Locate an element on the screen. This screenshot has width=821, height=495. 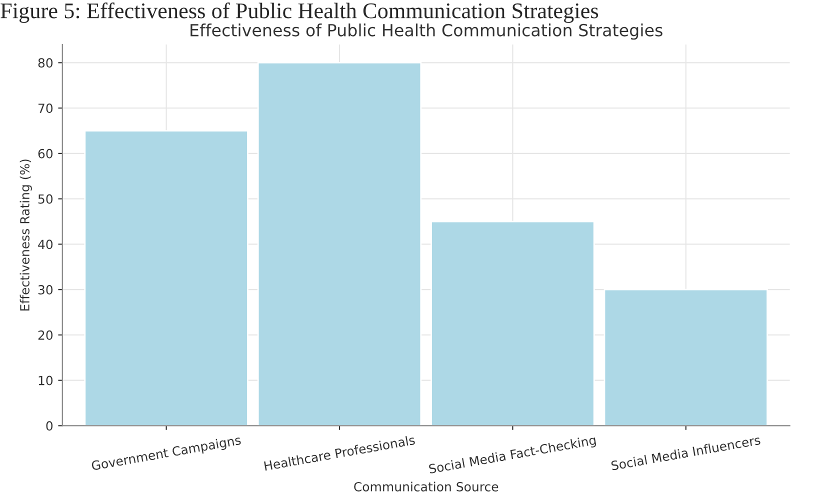
chart-title: Effectiveness of Public Health Communication Strategies is located at coordinates (426, 32).